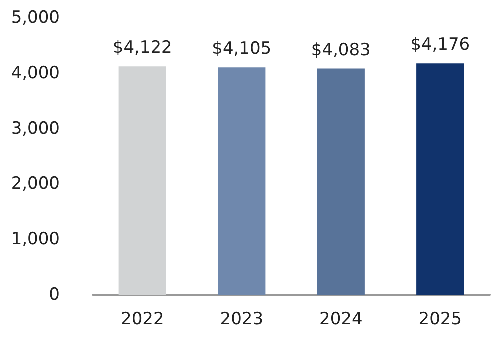 The image size is (498, 344). What do you see at coordinates (440, 320) in the screenshot?
I see `x-tick-label: 2025` at bounding box center [440, 320].